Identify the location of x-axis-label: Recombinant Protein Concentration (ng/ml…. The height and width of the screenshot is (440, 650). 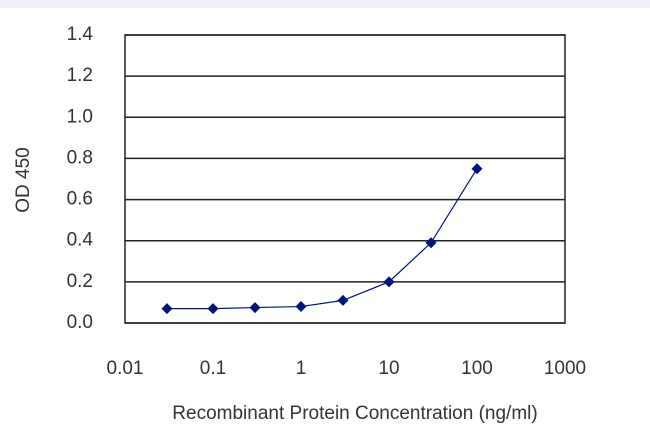
(354, 413).